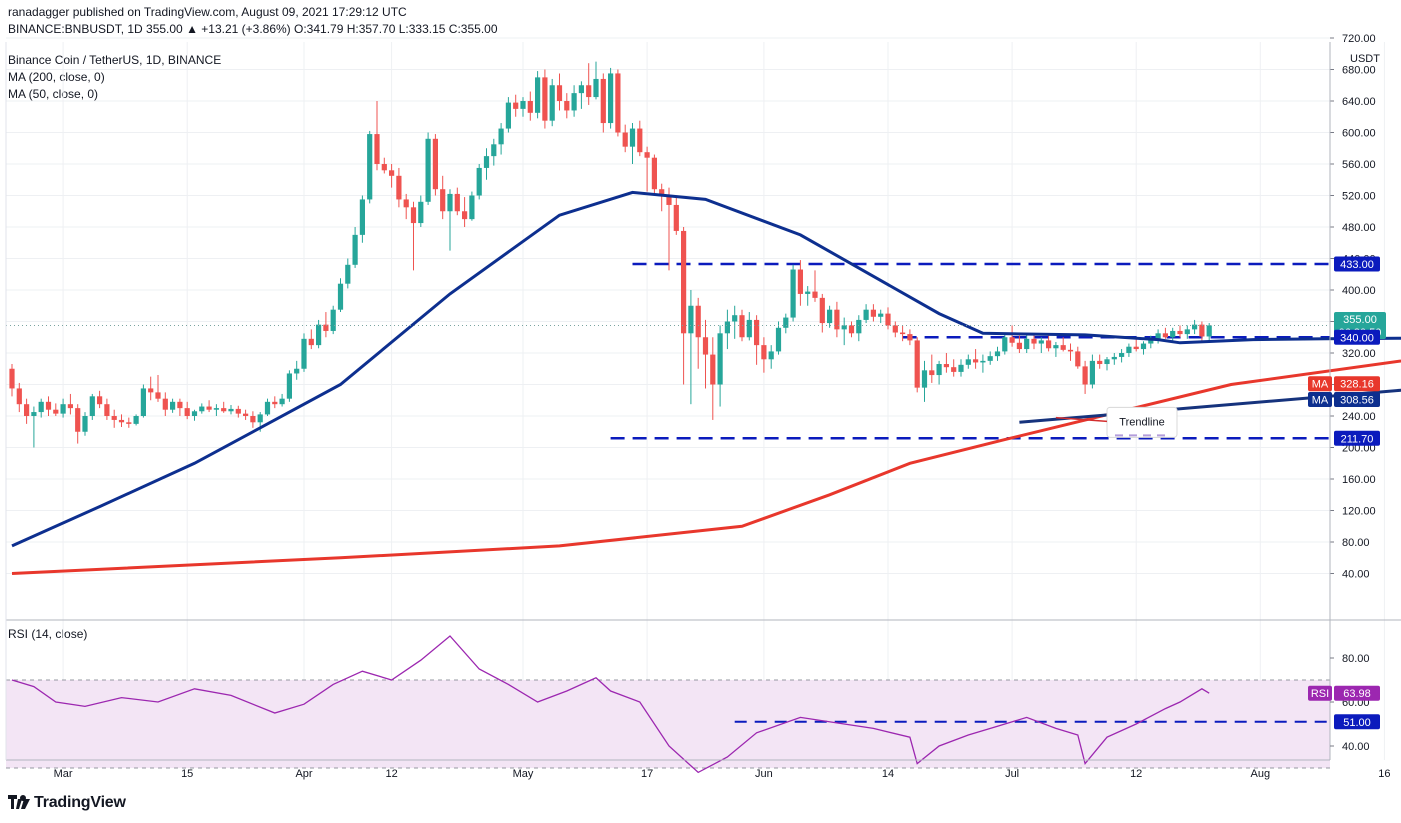 This screenshot has height=823, width=1401. I want to click on trendline-callout-text: Trendline, so click(1141, 422).